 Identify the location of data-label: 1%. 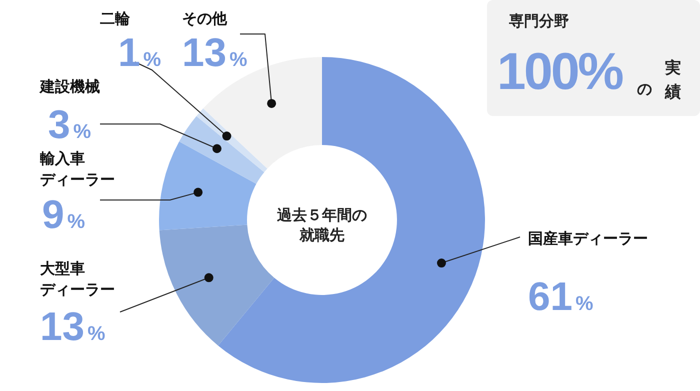
(140, 53).